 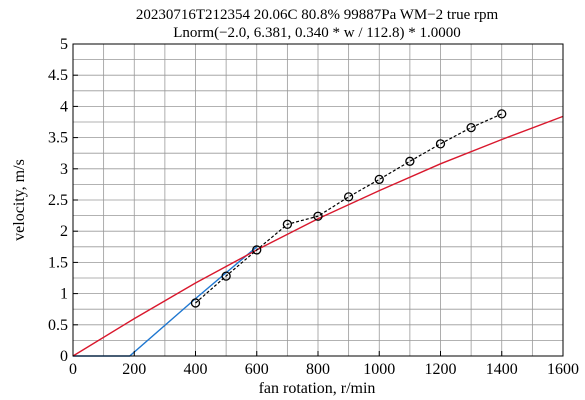 What do you see at coordinates (317, 388) in the screenshot?
I see `x-axis-label: fan rotation, r/min` at bounding box center [317, 388].